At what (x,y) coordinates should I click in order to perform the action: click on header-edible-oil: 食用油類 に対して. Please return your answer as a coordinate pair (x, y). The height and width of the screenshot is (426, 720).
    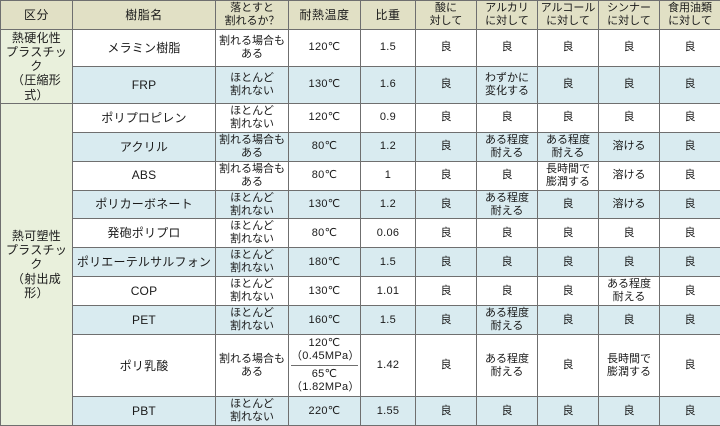
    Looking at the image, I should click on (690, 15).